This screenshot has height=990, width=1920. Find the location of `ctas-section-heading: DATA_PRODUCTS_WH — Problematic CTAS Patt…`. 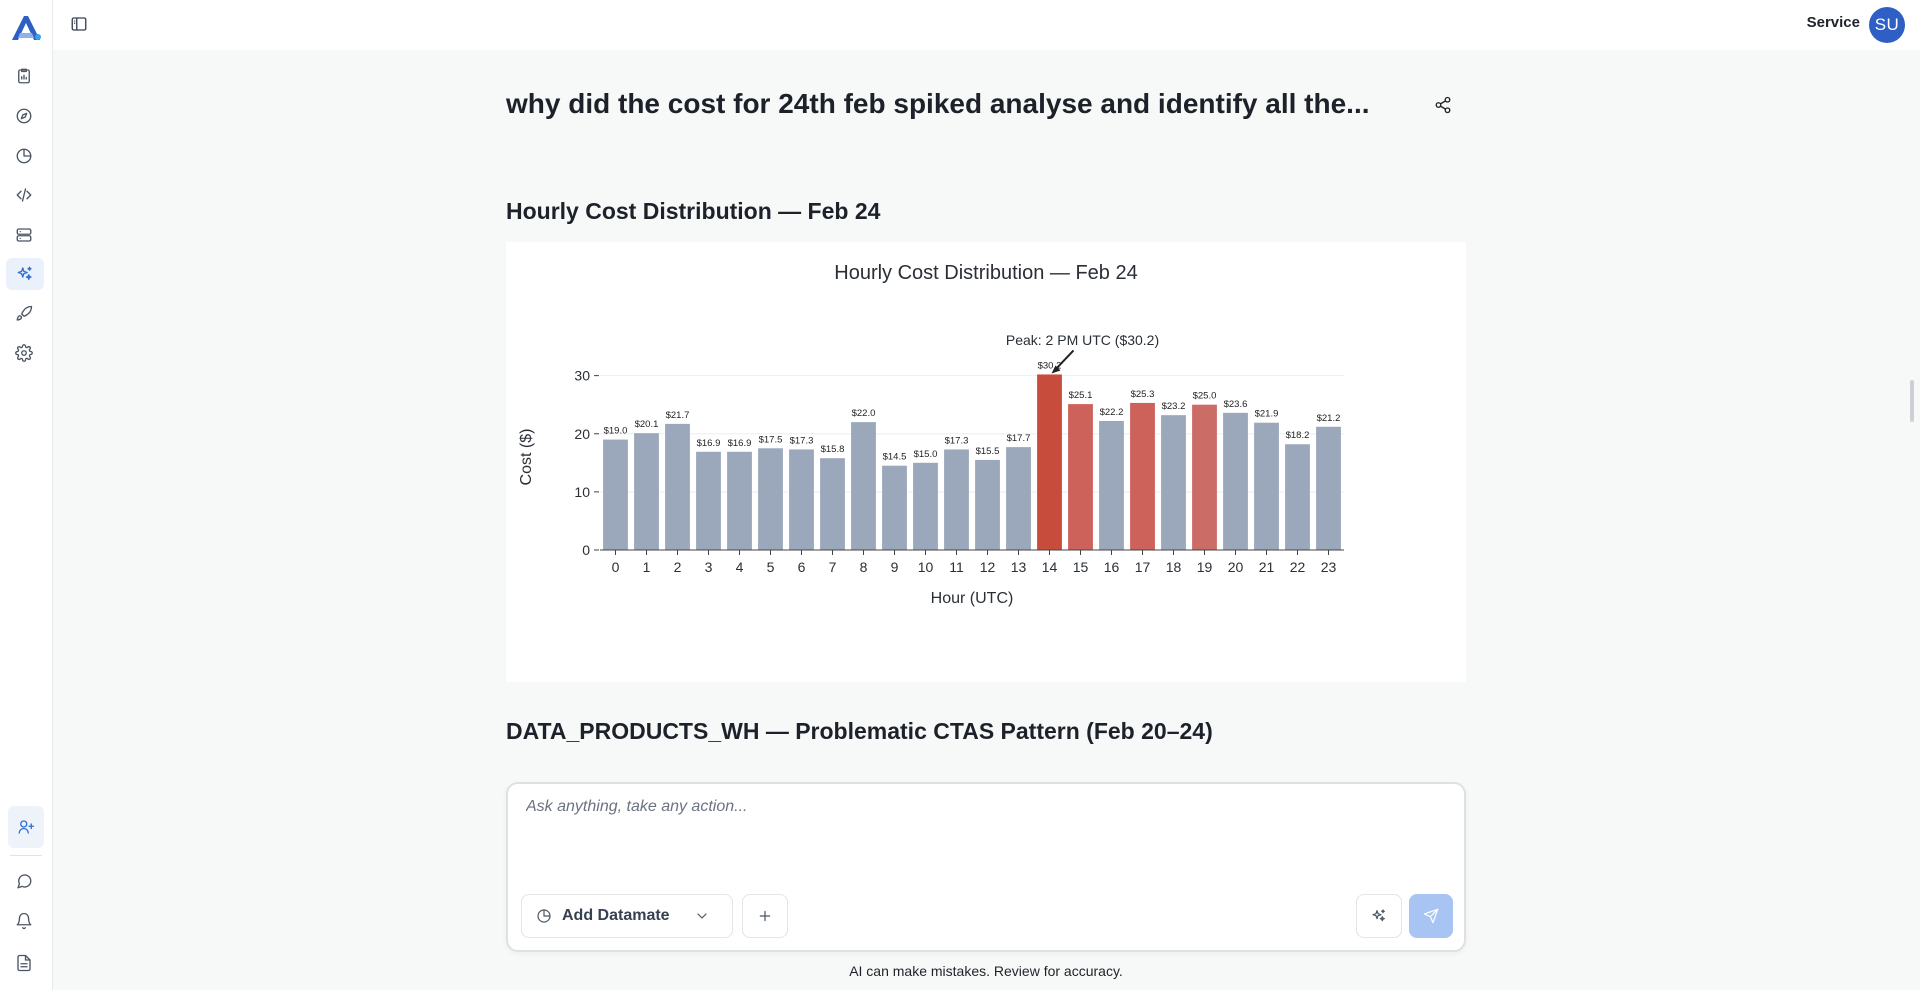

ctas-section-heading: DATA_PRODUCTS_WH — Problematic CTAS Patt… is located at coordinates (859, 731).